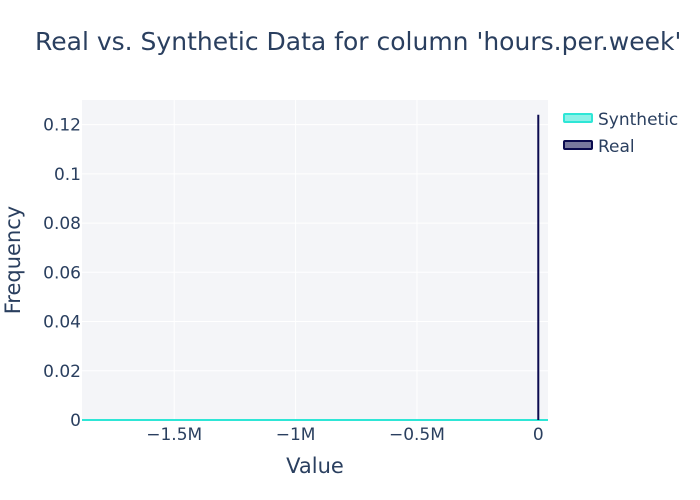 Image resolution: width=700 pixels, height=500 pixels. I want to click on legend-label-real: Real, so click(616, 147).